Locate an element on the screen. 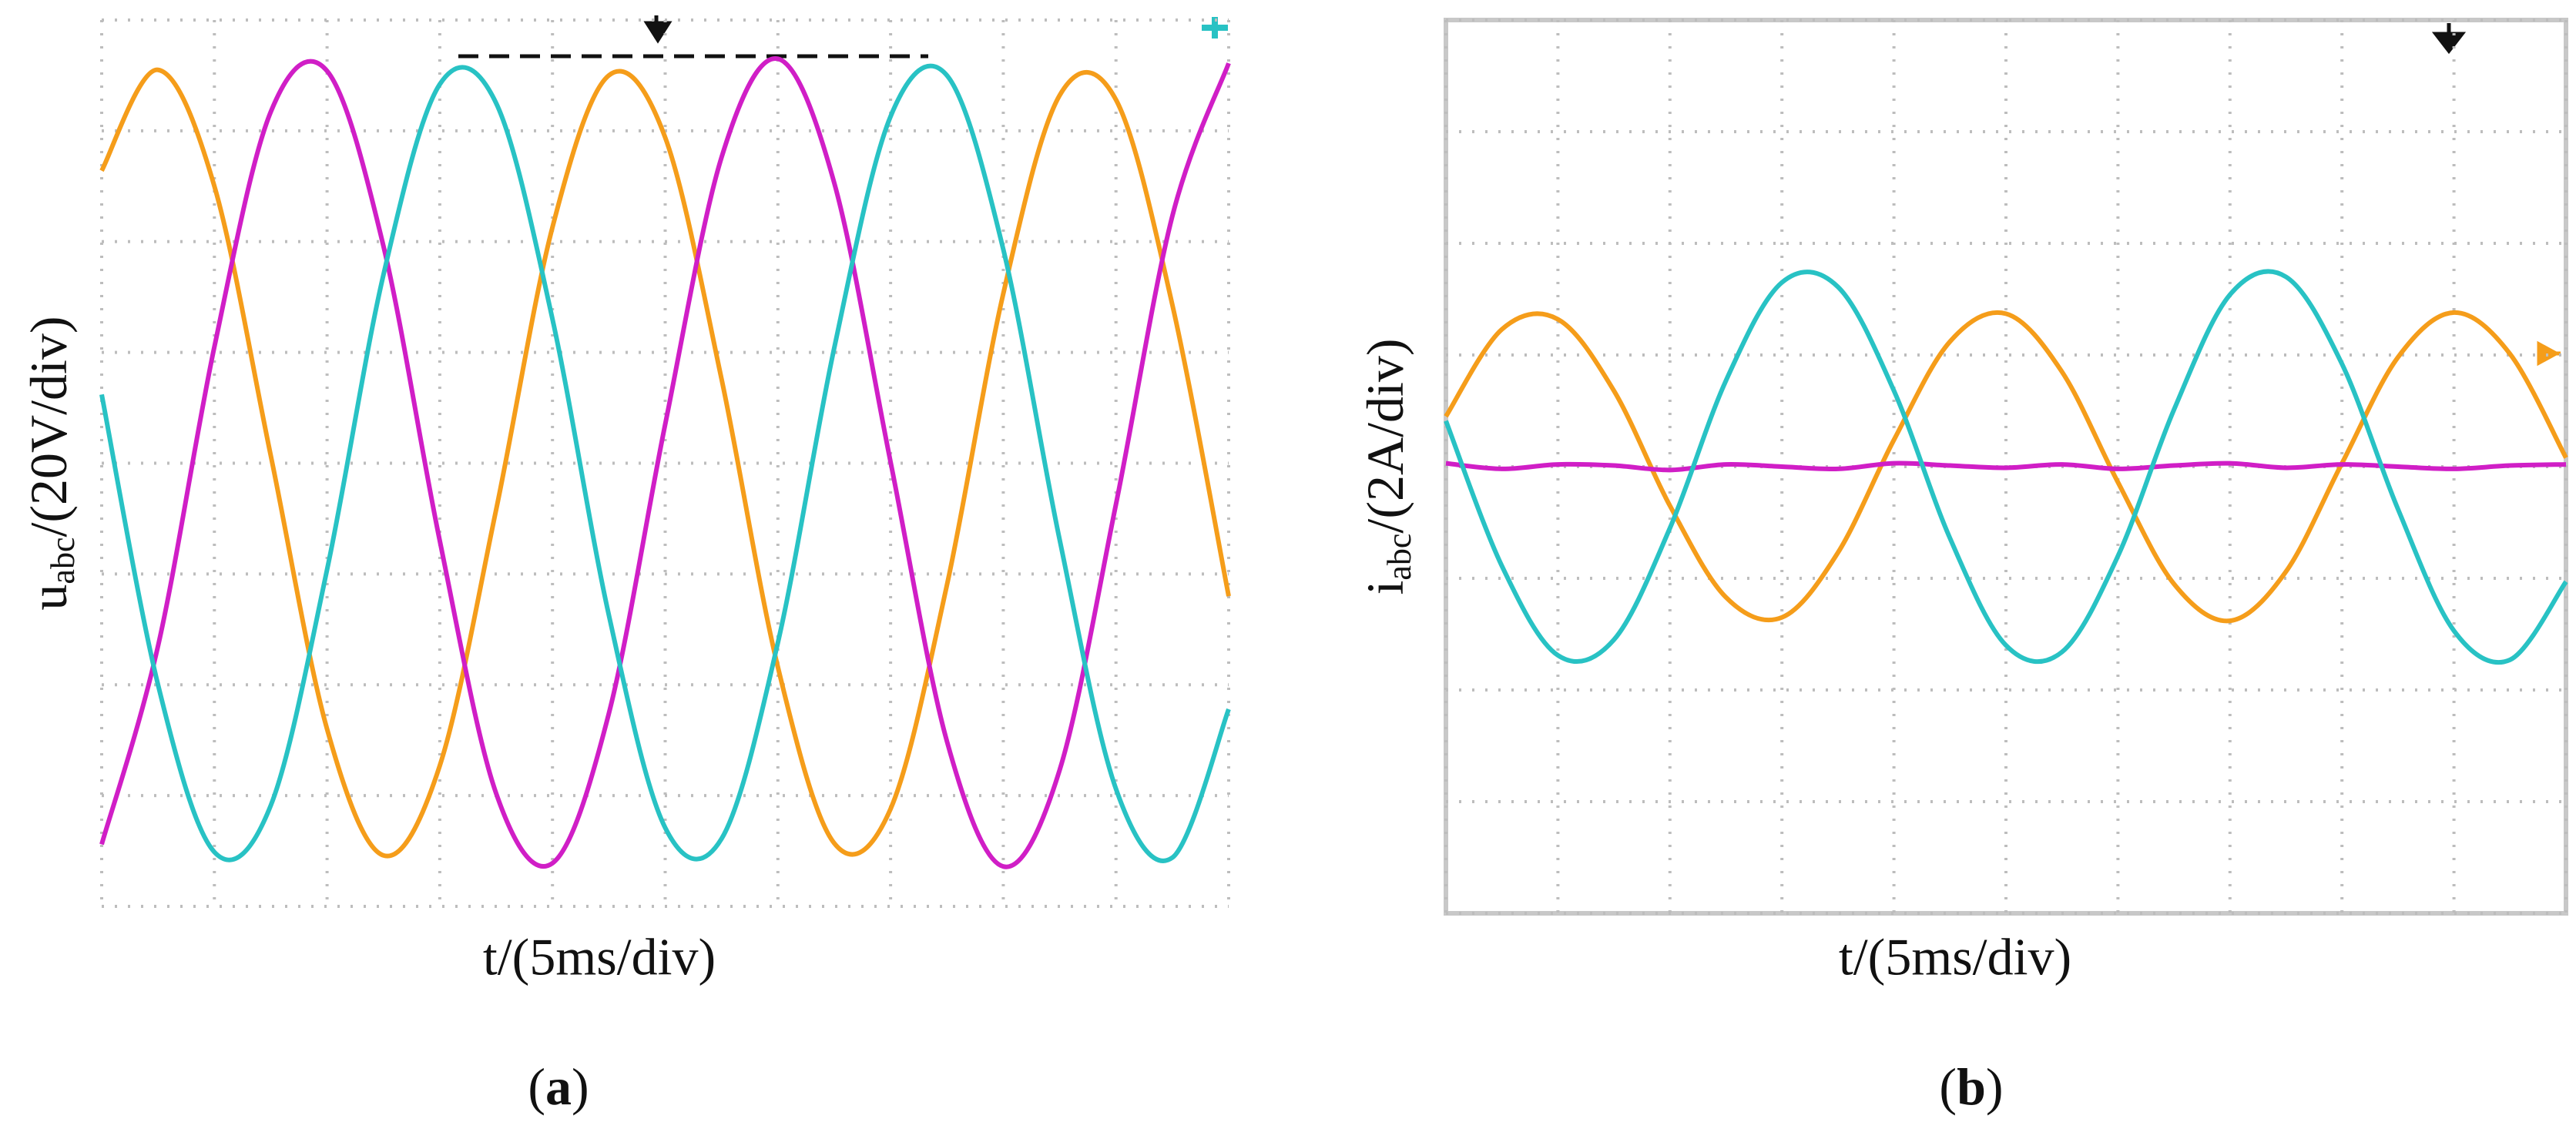  panel-caption: (a) is located at coordinates (558, 1086).